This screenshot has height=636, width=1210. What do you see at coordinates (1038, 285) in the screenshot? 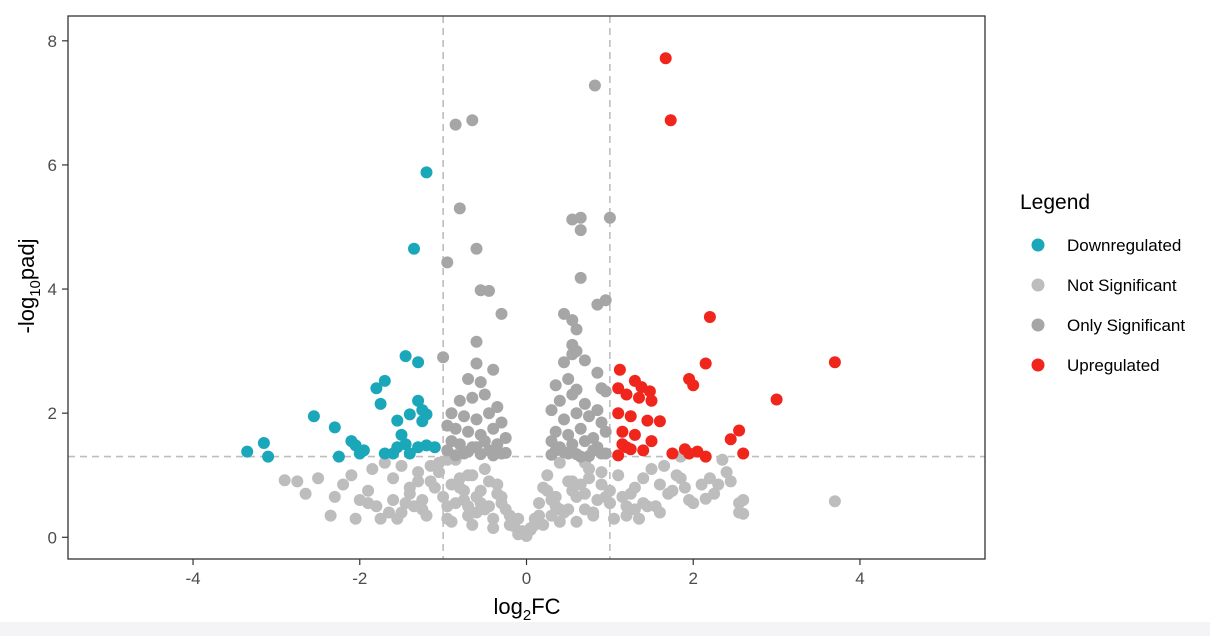
I see `legend-key-not-significant` at bounding box center [1038, 285].